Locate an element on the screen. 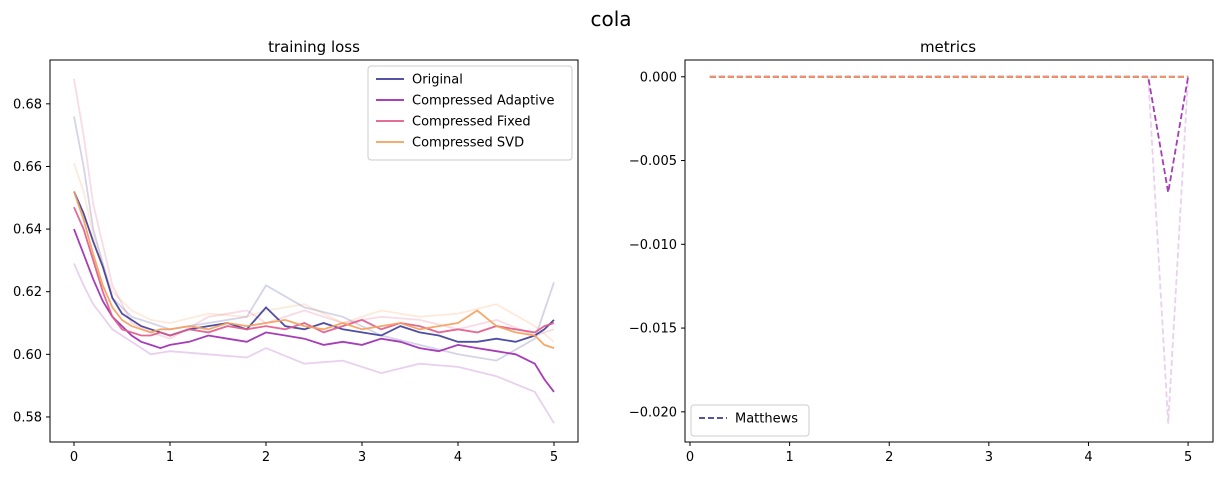  metrics-title: metrics is located at coordinates (948, 47).